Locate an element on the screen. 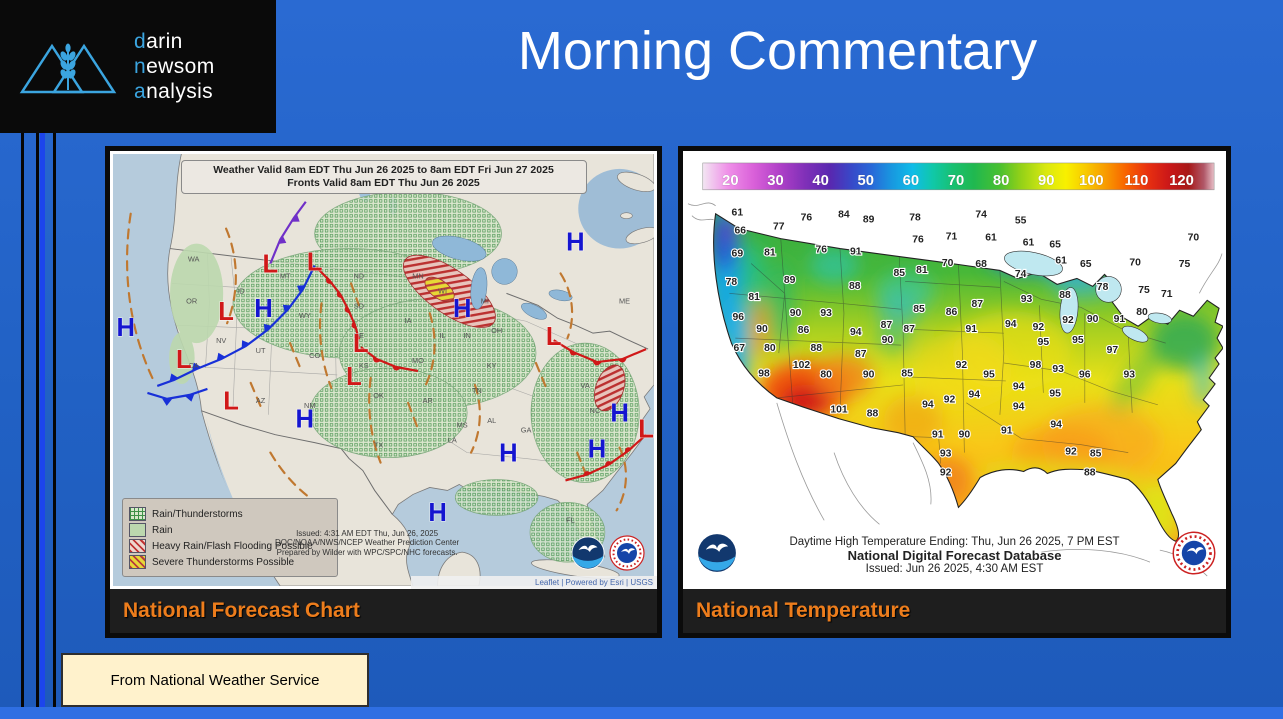 This screenshot has width=1283, height=719. state-label: ND is located at coordinates (359, 275).